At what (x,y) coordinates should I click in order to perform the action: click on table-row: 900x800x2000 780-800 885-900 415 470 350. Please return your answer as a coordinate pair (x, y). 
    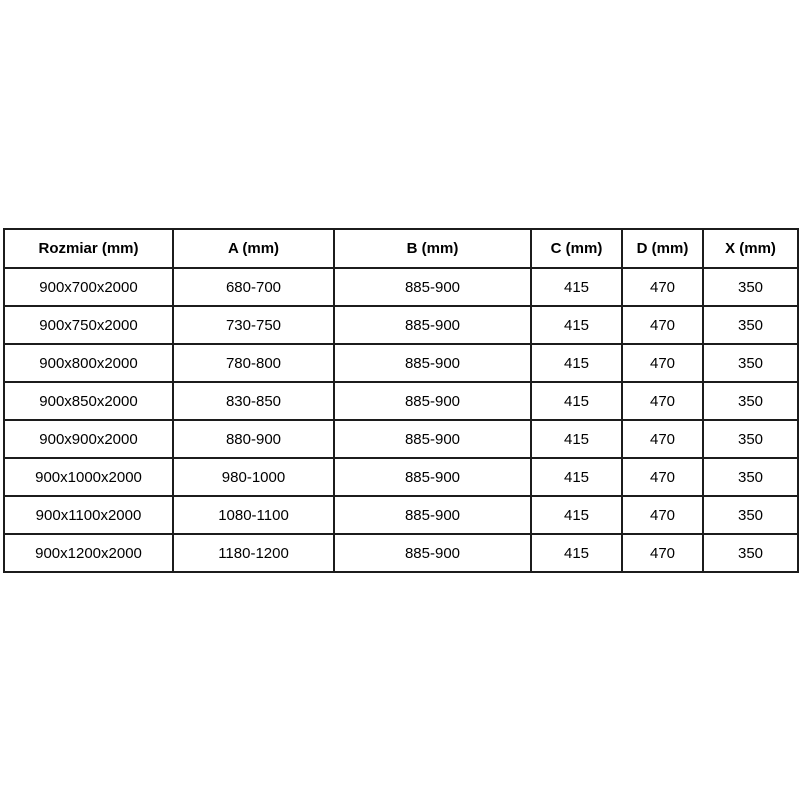
    Looking at the image, I should click on (401, 363).